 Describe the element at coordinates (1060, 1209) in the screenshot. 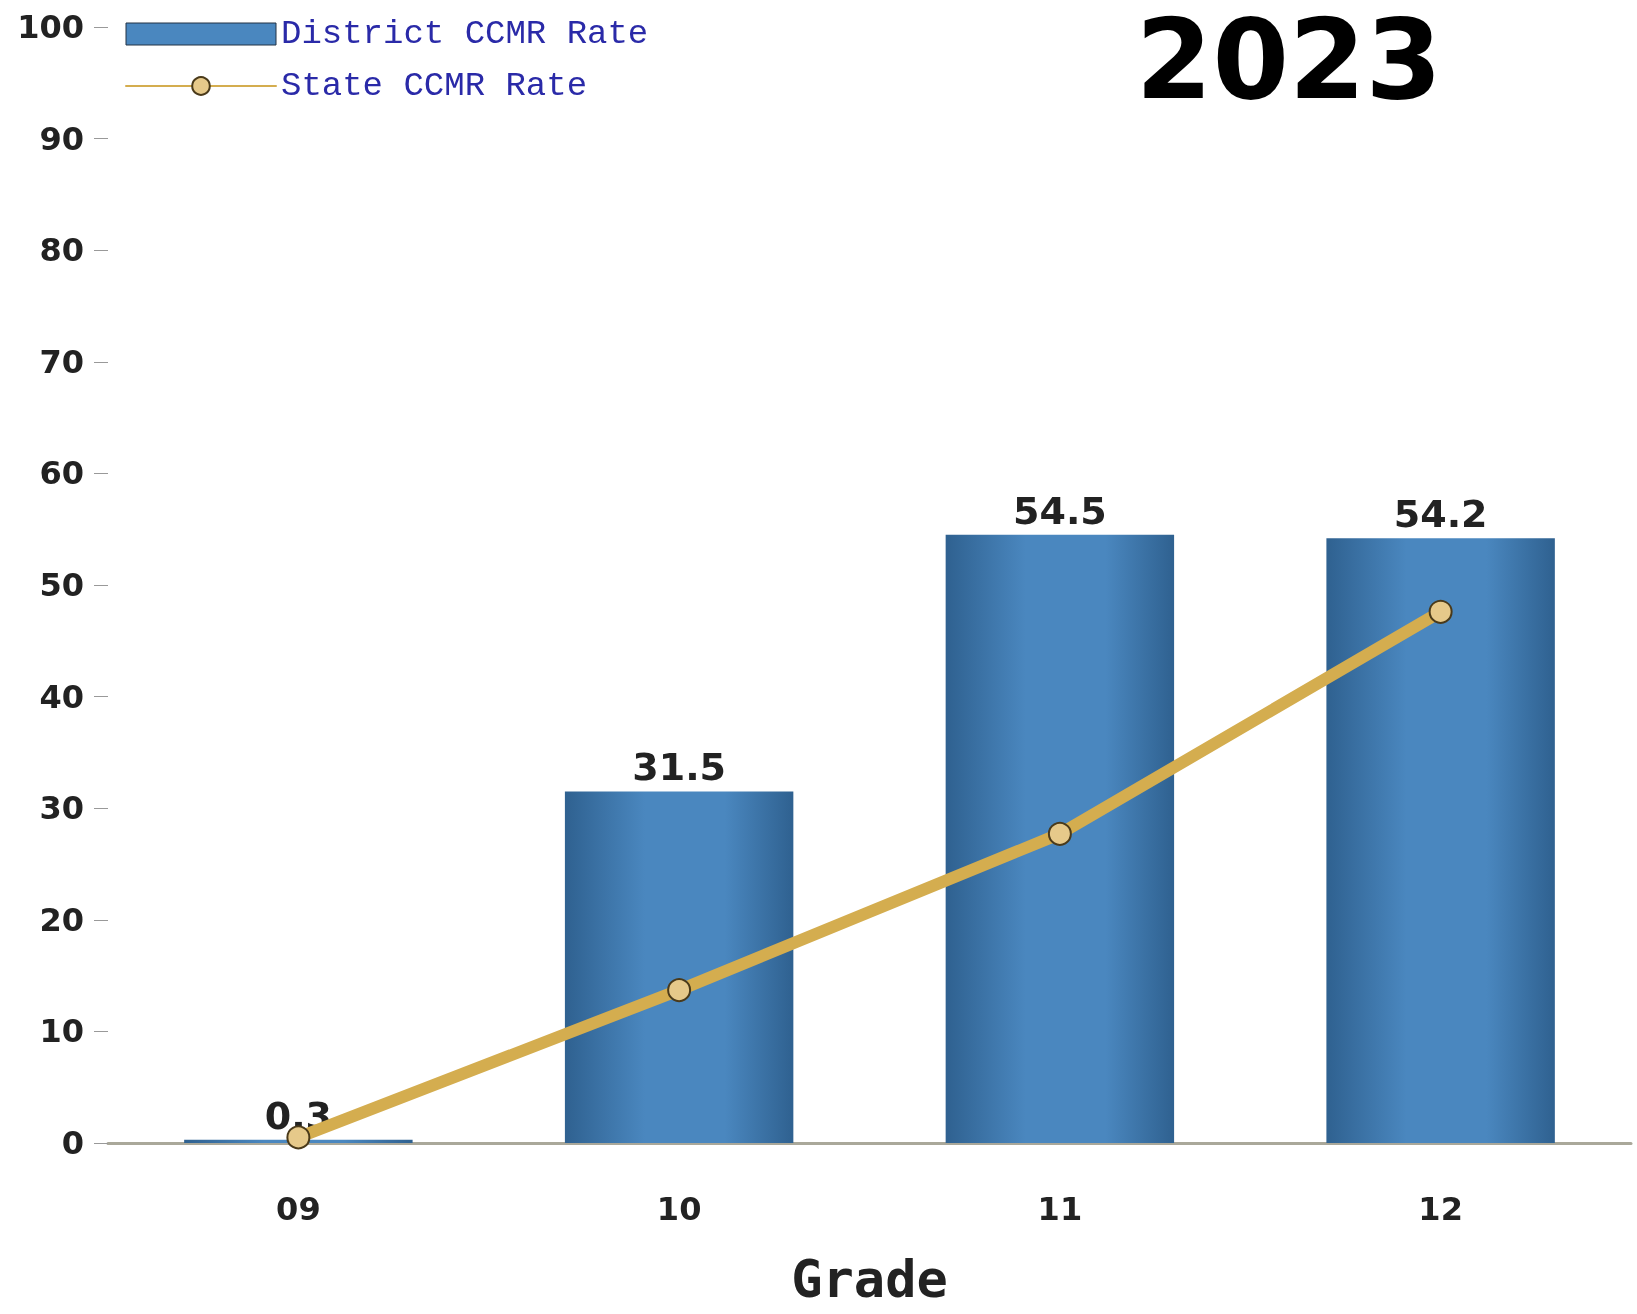

I see `x-tick-label: 11` at that location.